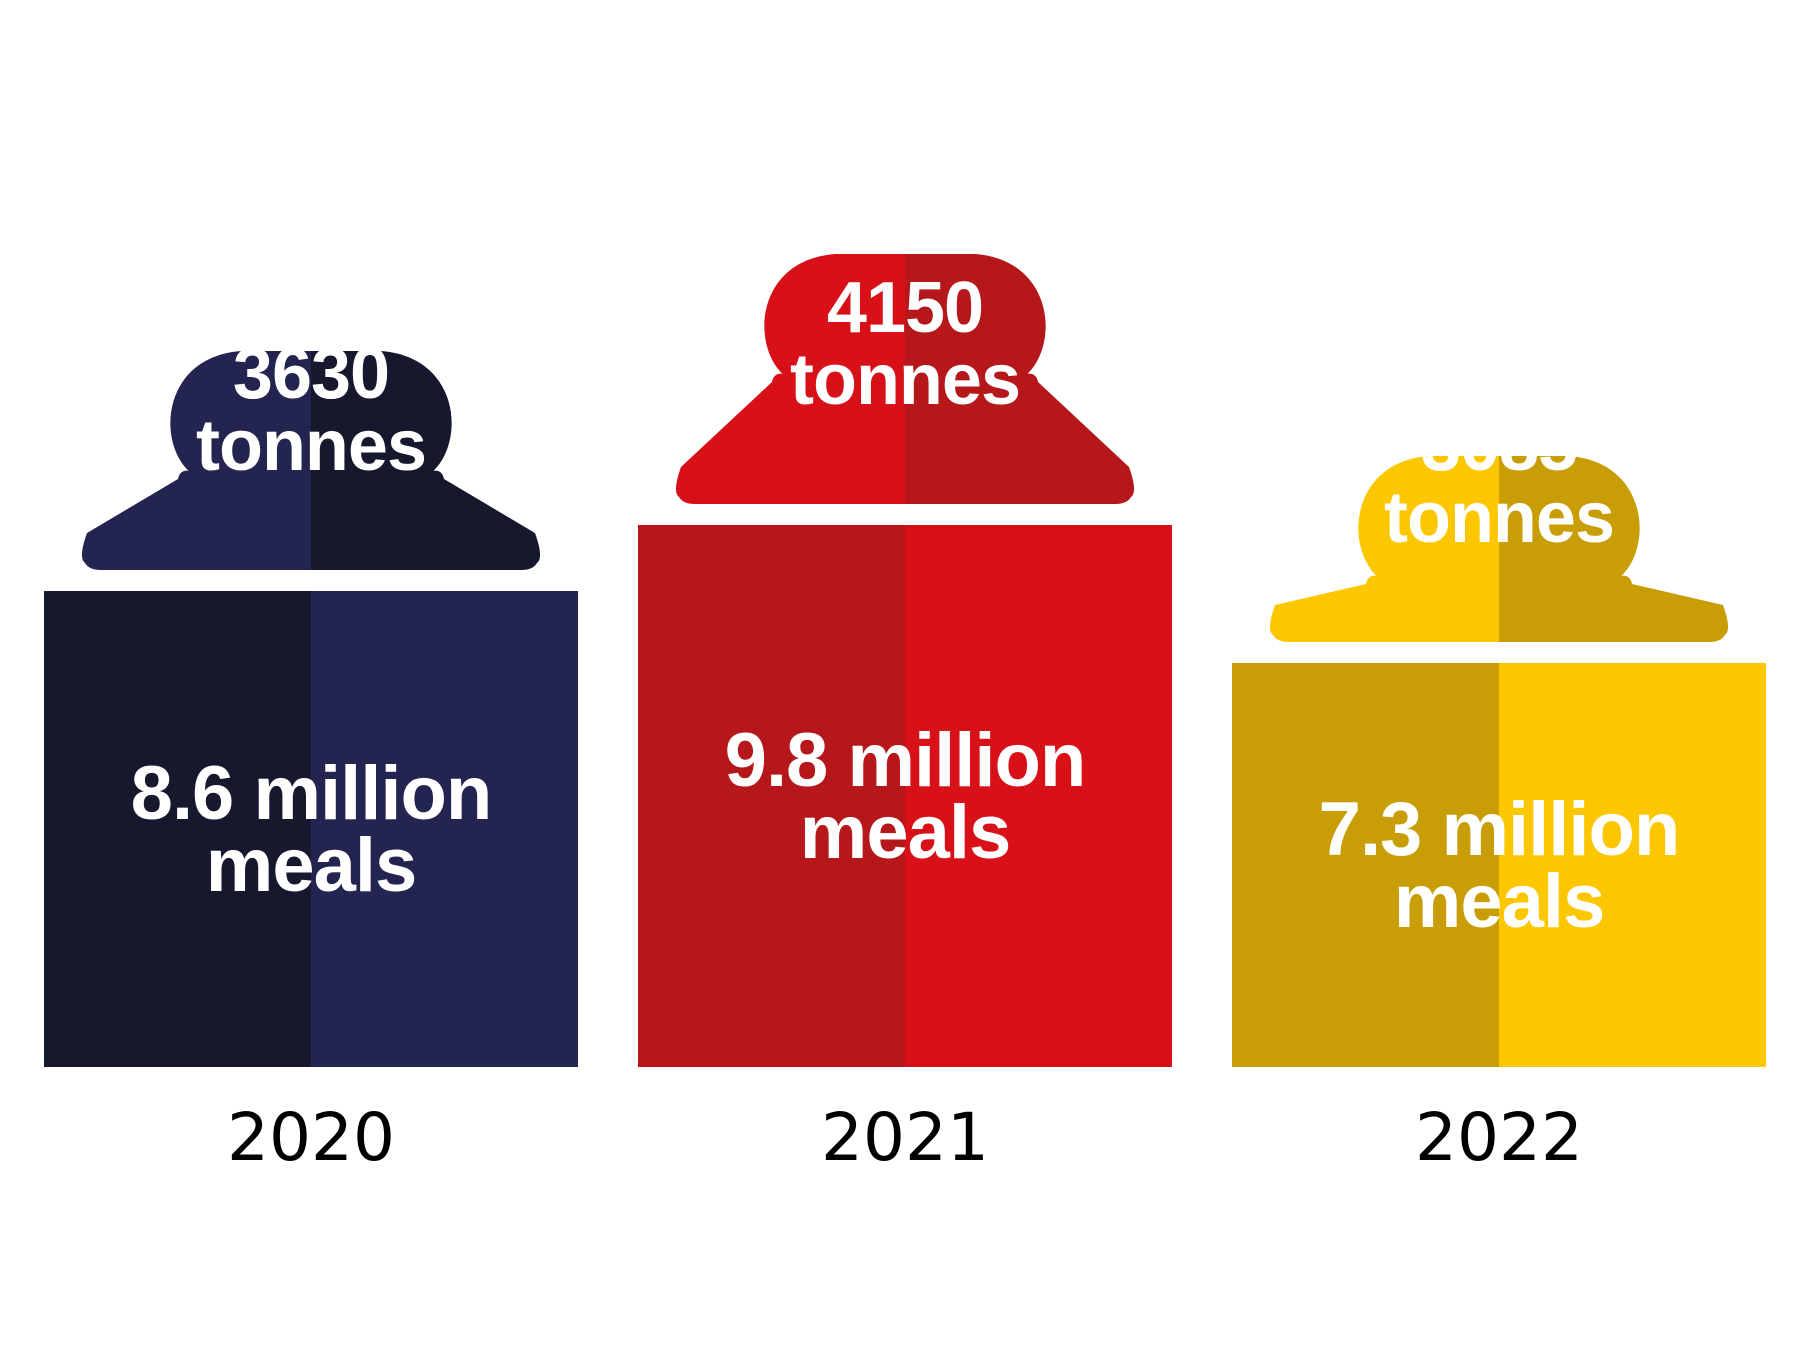 The height and width of the screenshot is (1350, 1800). Describe the element at coordinates (905, 1137) in the screenshot. I see `year-label: 2021` at that location.